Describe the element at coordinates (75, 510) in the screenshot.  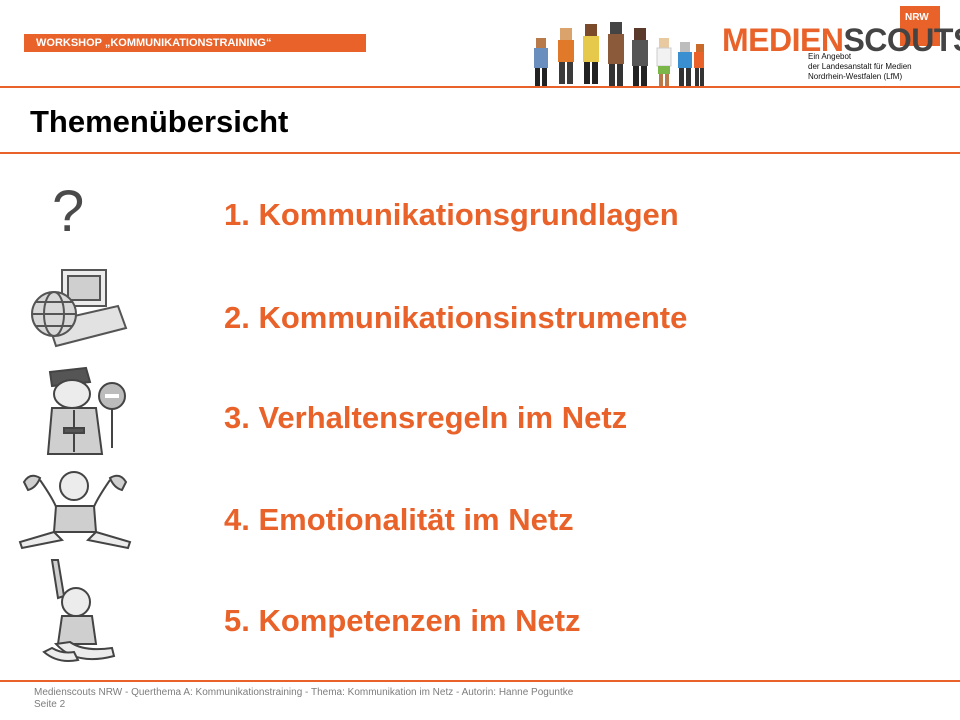
I see `child-splits-icon` at that location.